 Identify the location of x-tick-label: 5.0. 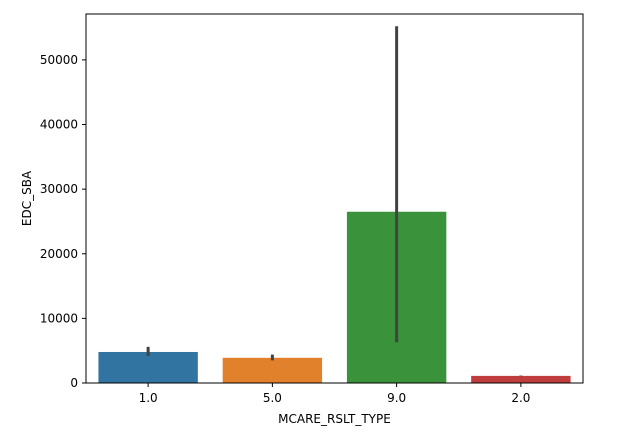
(272, 398).